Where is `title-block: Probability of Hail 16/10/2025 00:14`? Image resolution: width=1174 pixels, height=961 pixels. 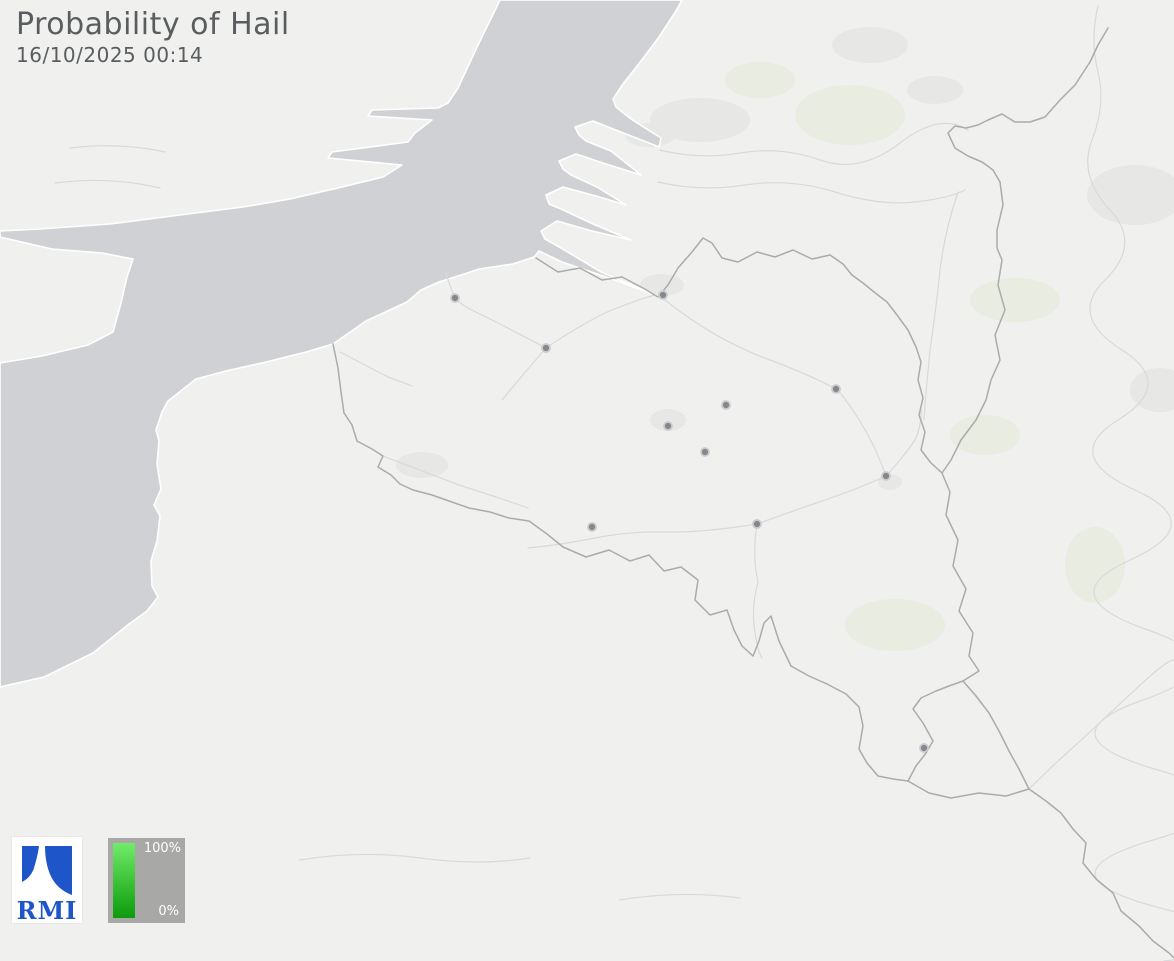 title-block: Probability of Hail 16/10/2025 00:14 is located at coordinates (153, 37).